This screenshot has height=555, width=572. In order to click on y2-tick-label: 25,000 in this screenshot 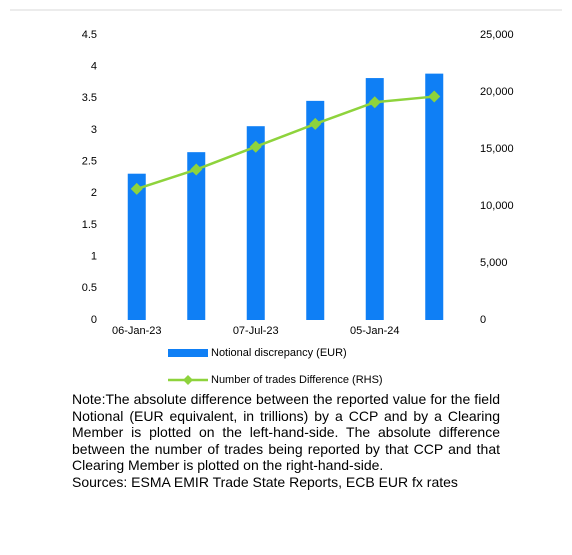, I will do `click(497, 35)`.